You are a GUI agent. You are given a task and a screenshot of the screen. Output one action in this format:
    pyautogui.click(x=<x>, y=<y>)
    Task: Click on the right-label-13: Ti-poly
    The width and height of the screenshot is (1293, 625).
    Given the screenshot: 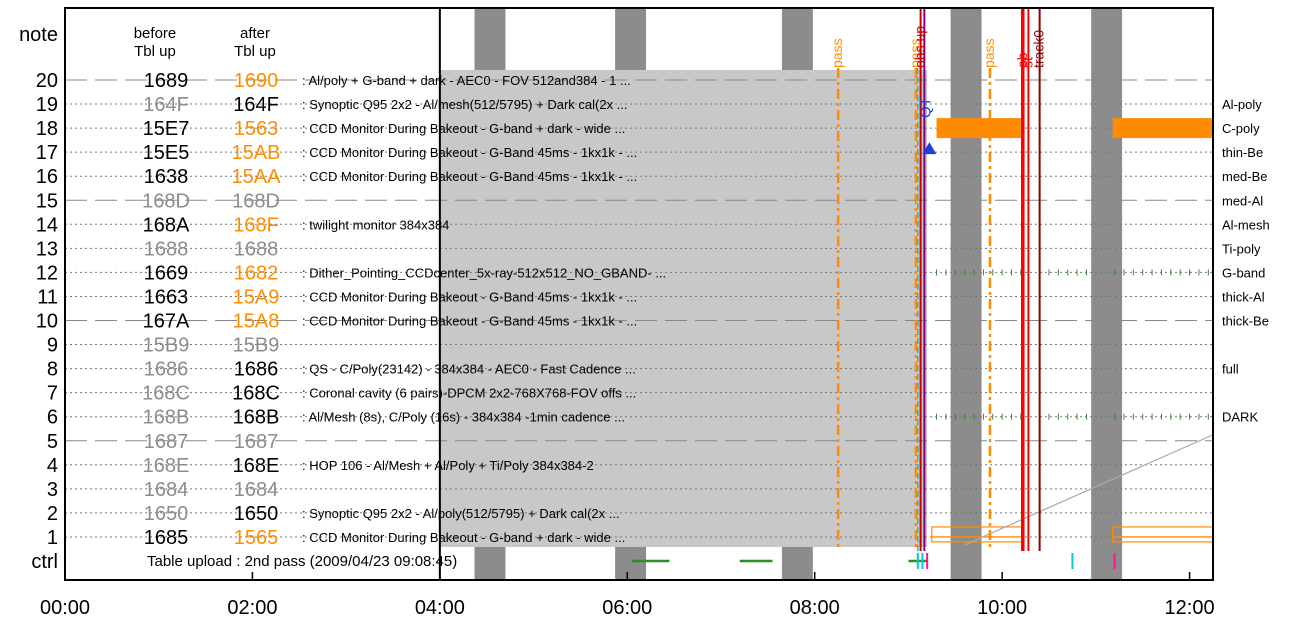 What is the action you would take?
    pyautogui.click(x=1241, y=248)
    